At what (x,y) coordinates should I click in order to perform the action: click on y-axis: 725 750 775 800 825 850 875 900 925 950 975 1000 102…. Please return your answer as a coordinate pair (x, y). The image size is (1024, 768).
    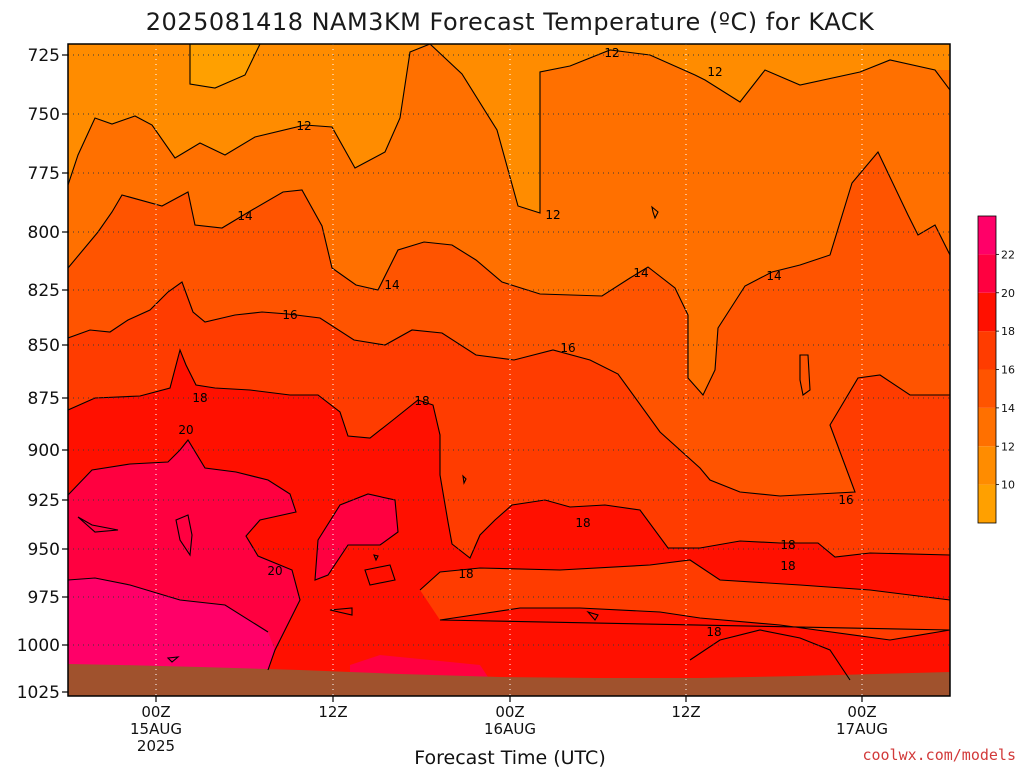
    Looking at the image, I should click on (42, 374).